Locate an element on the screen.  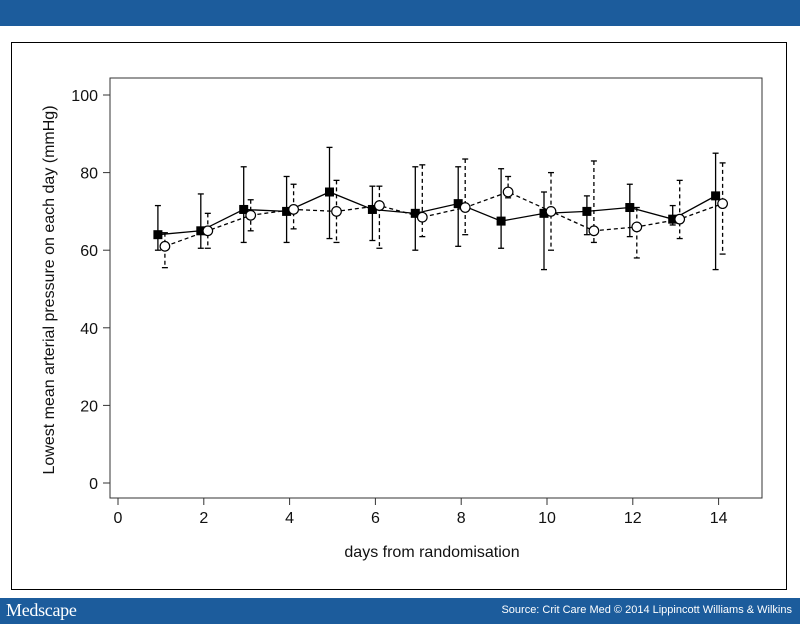
y-tick-label: 0 is located at coordinates (93, 484).